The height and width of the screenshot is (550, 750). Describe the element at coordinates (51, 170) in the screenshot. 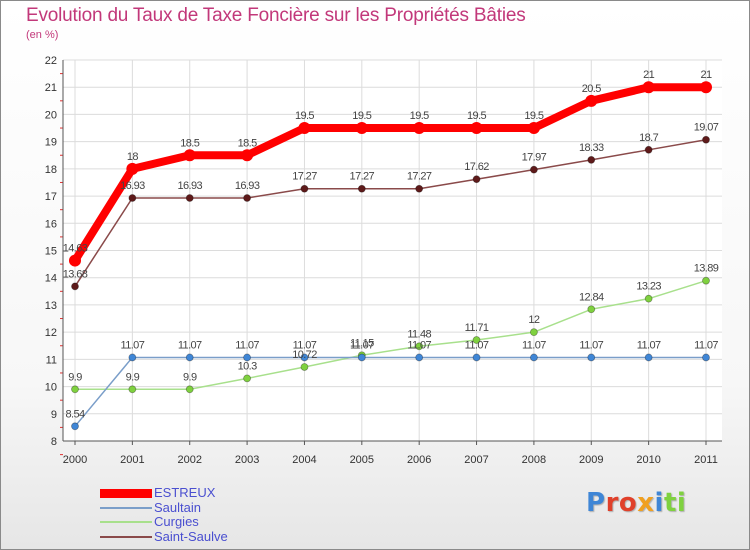

I see `y-tick-label: 18` at that location.